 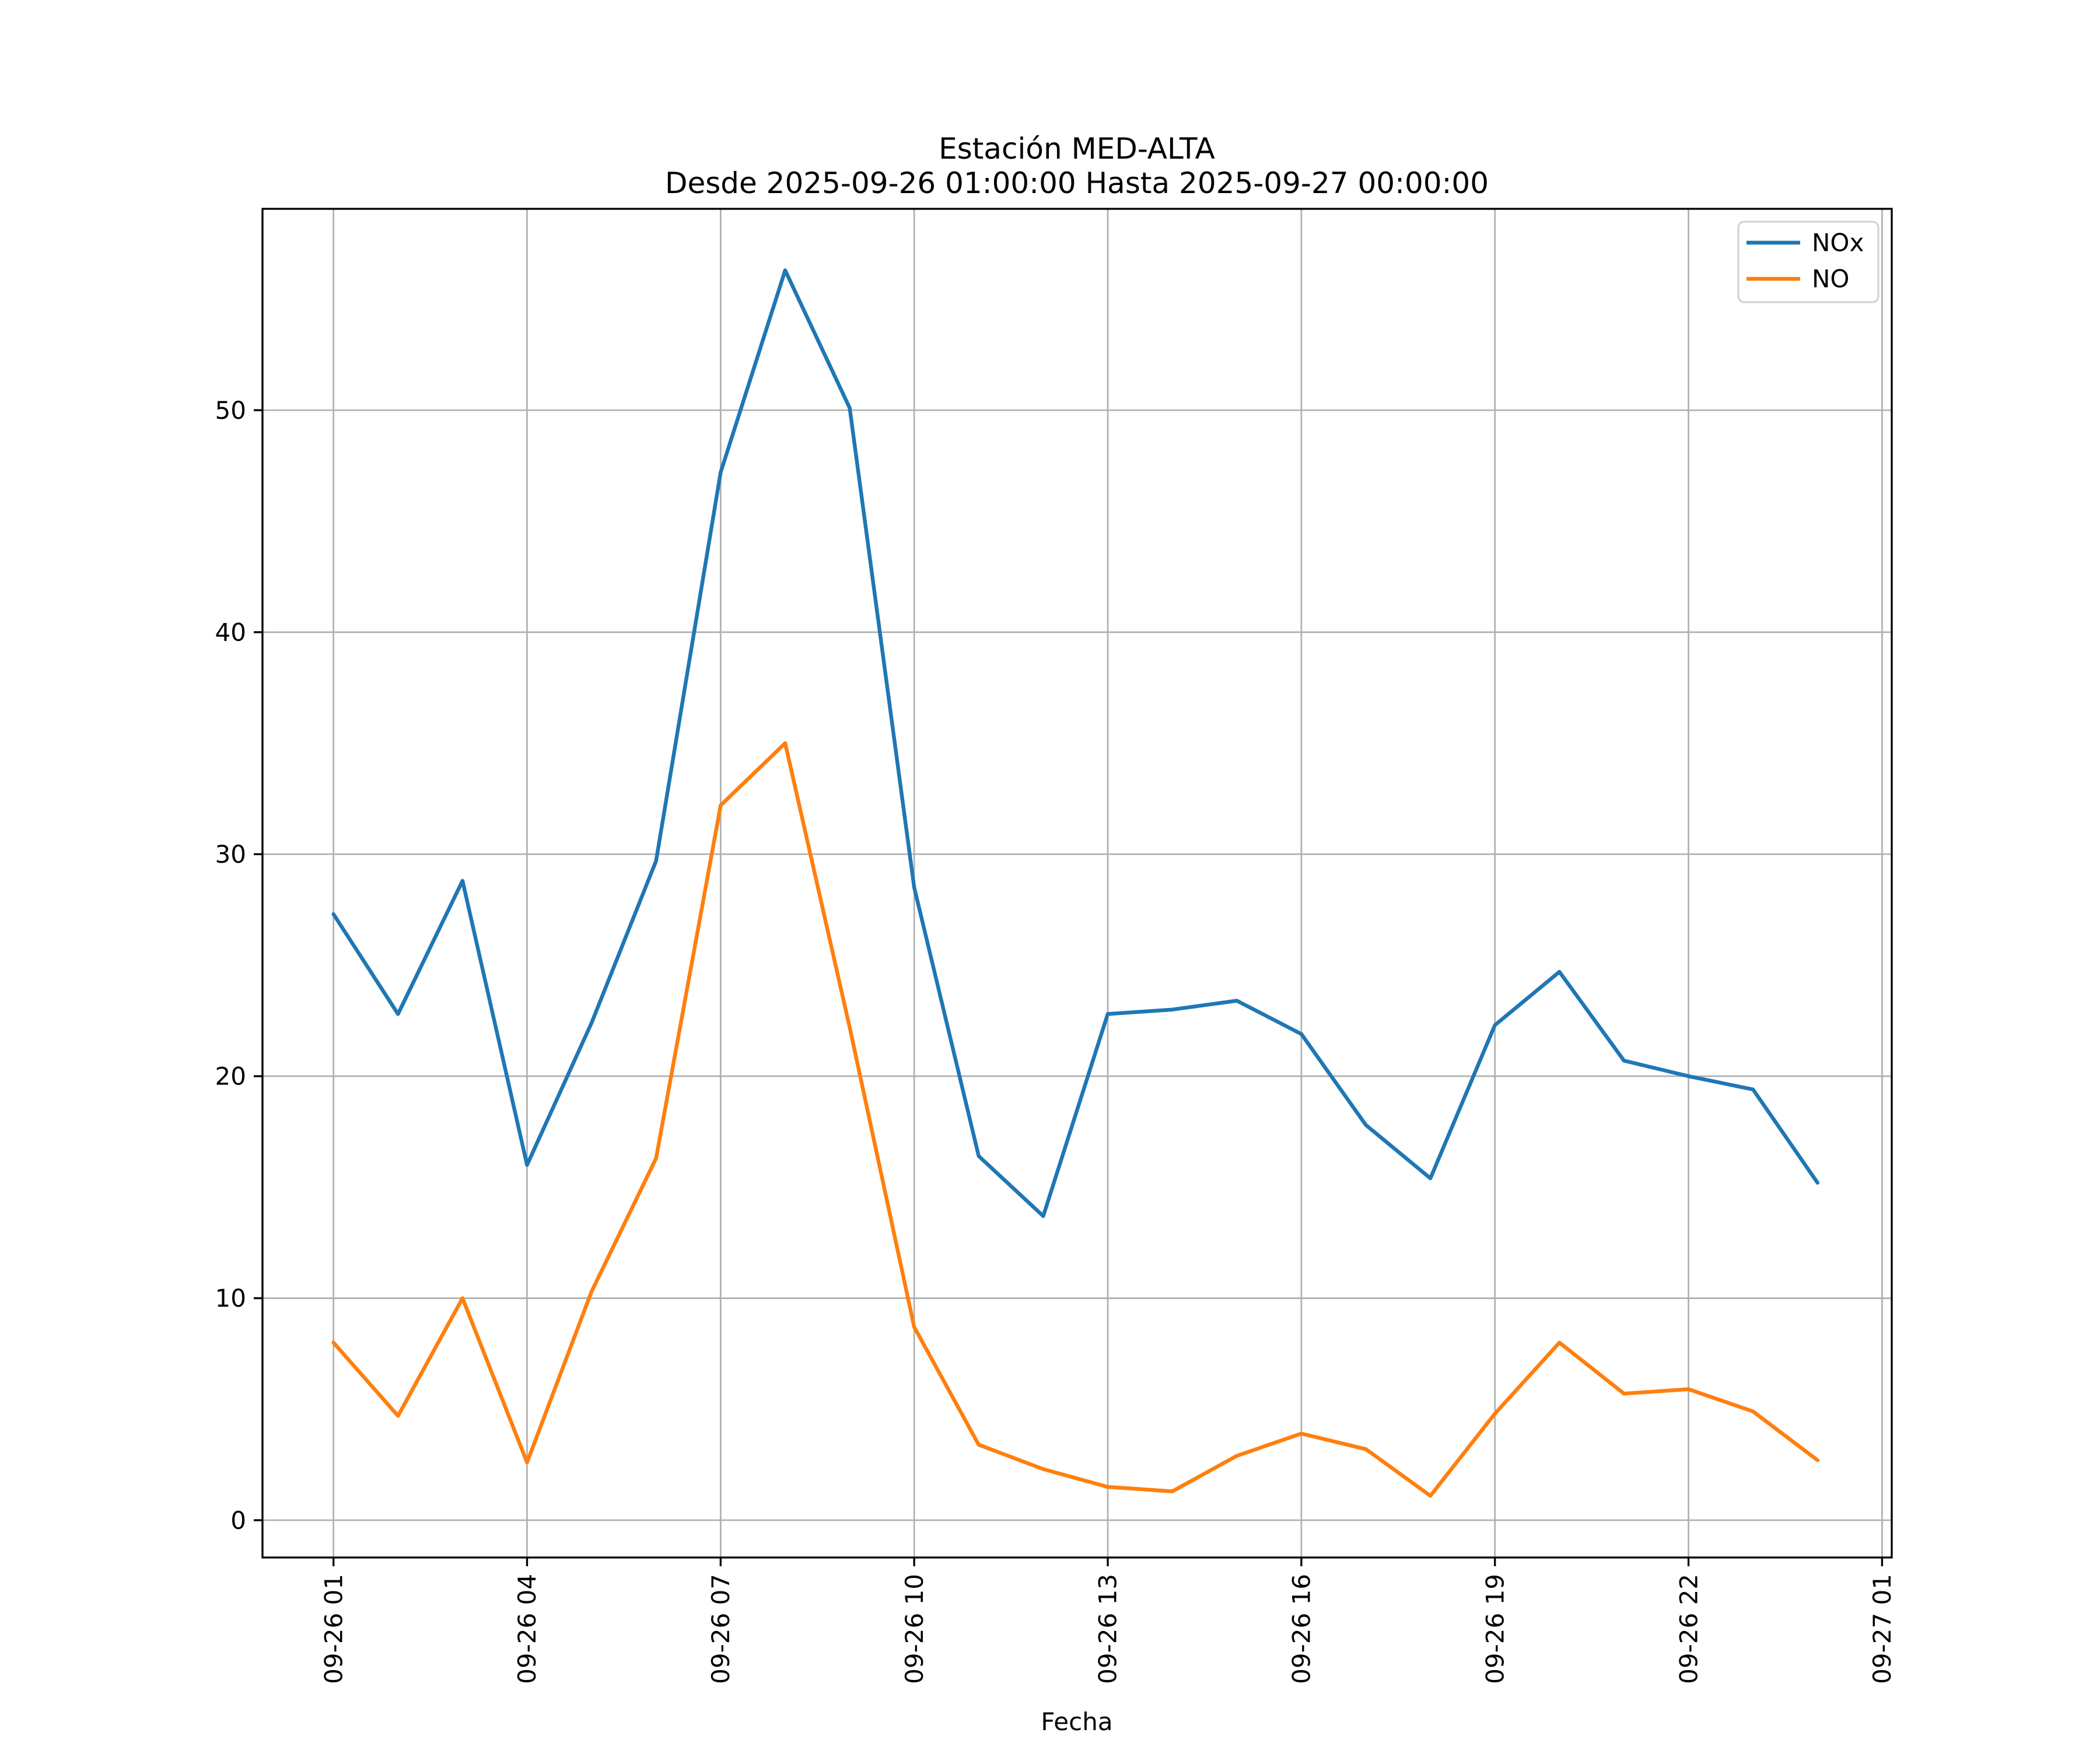 What do you see at coordinates (238, 1520) in the screenshot?
I see `y-tick-label: 0` at bounding box center [238, 1520].